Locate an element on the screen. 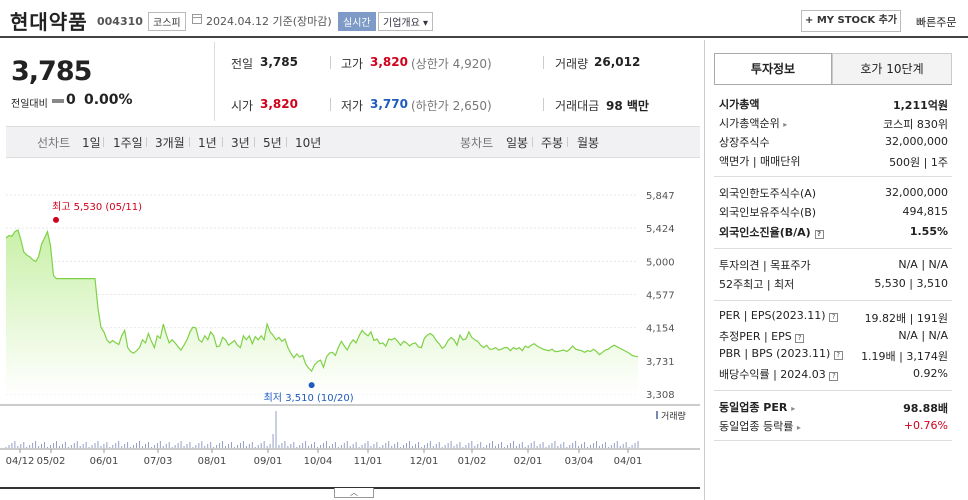  market-cap-value: 1,211억원 is located at coordinates (920, 105).